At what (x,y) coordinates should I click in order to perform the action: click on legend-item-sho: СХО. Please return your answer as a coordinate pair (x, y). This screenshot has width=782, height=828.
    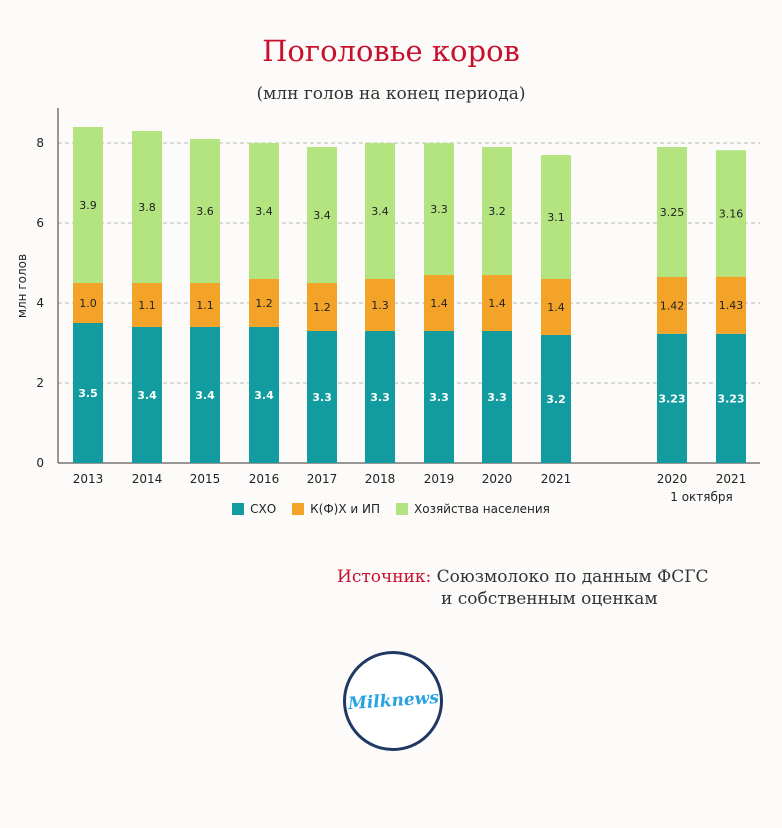
    Looking at the image, I should click on (254, 509).